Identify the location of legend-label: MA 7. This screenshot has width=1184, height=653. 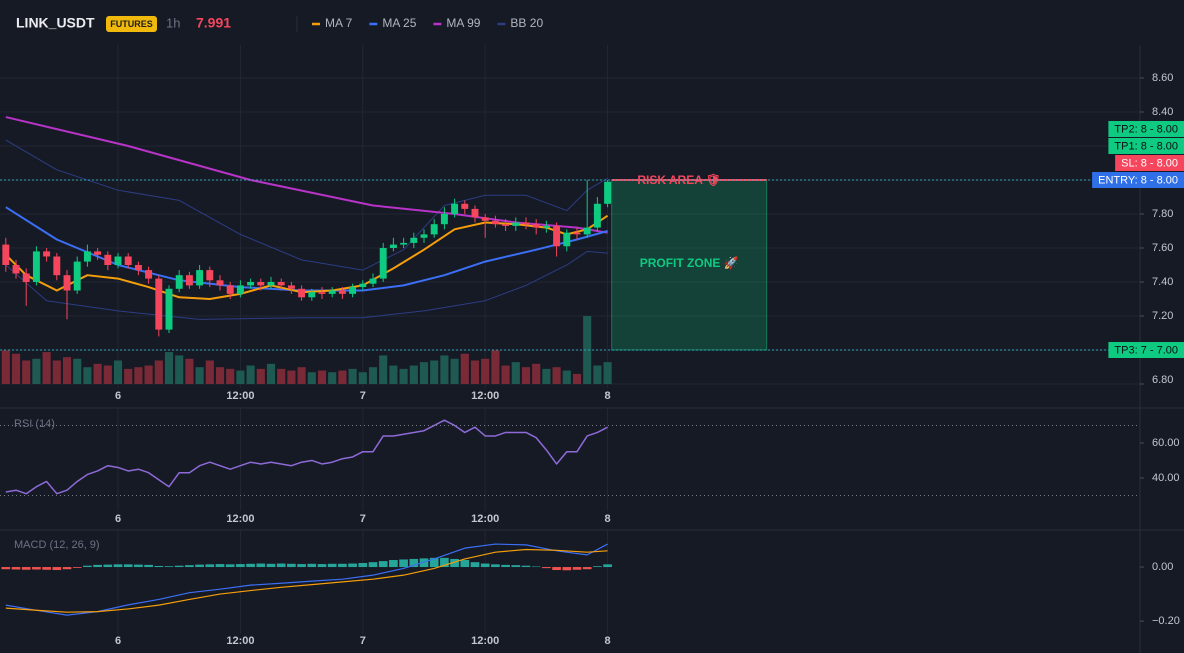
(339, 23).